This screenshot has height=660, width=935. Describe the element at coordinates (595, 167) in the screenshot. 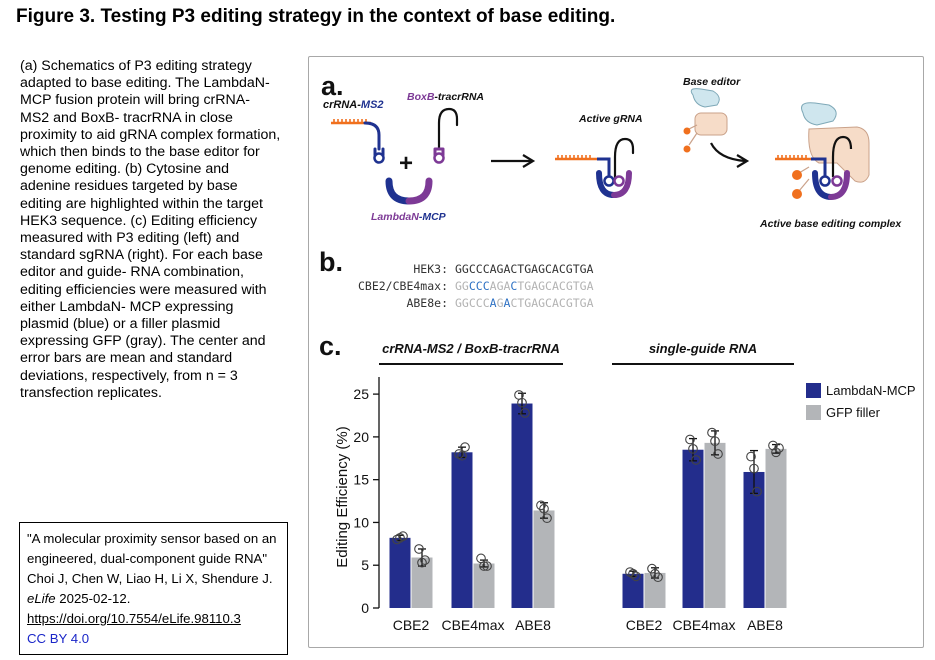

I see `active-grna-icon` at that location.